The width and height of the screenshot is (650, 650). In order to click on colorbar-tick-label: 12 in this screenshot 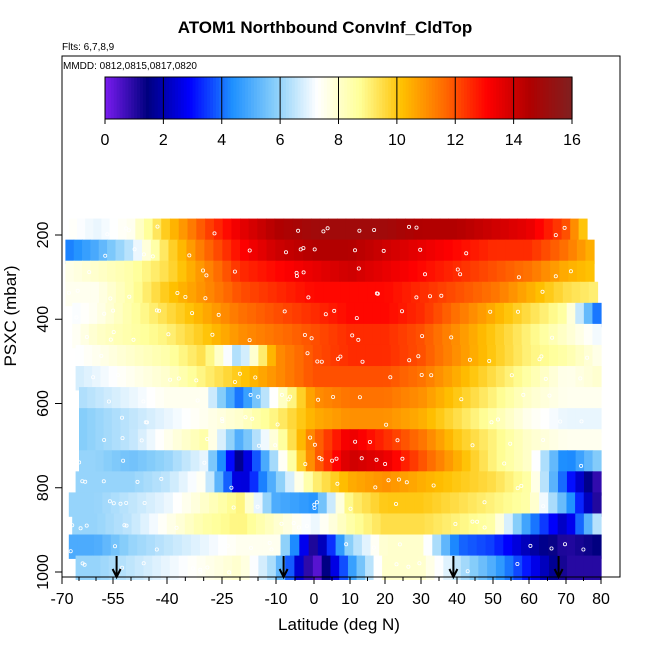, I will do `click(455, 140)`.